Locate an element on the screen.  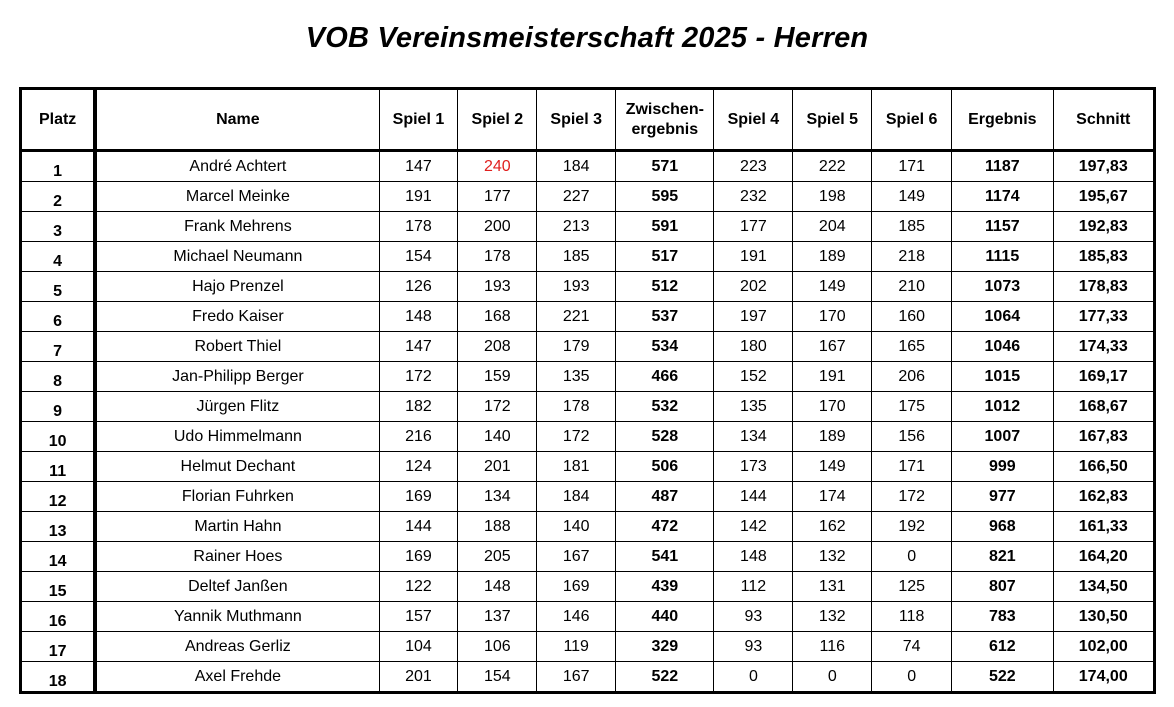
cell-zwischenergebnis: 534 is located at coordinates (665, 346).